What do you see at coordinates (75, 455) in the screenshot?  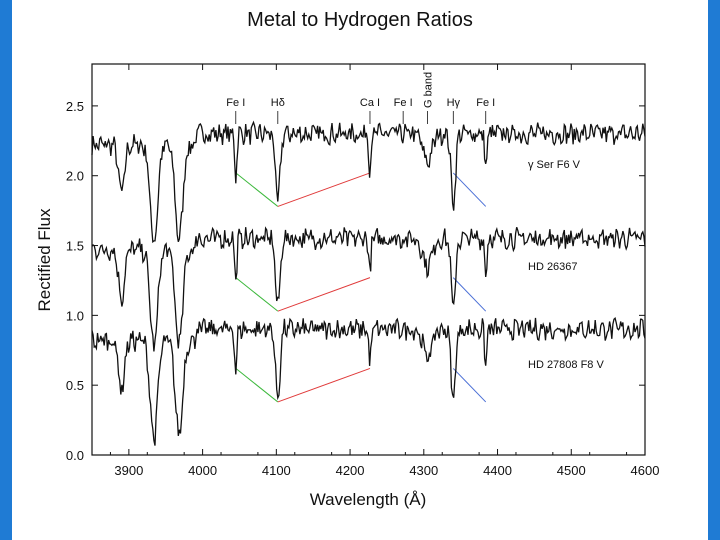 I see `y-tick-label: 0.0` at bounding box center [75, 455].